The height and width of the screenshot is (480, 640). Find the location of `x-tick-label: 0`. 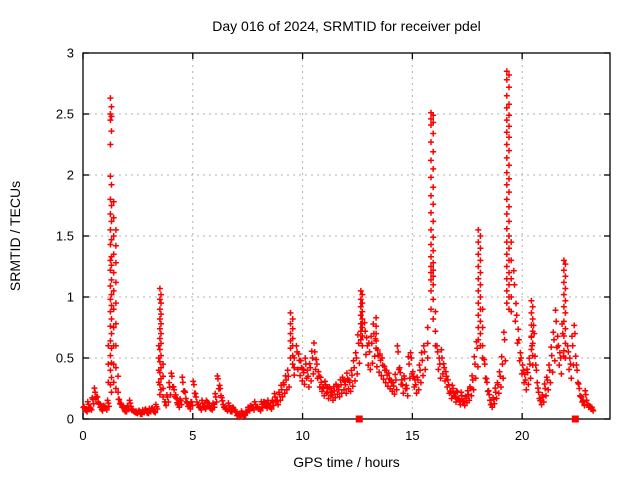

x-tick-label: 0 is located at coordinates (82, 435).